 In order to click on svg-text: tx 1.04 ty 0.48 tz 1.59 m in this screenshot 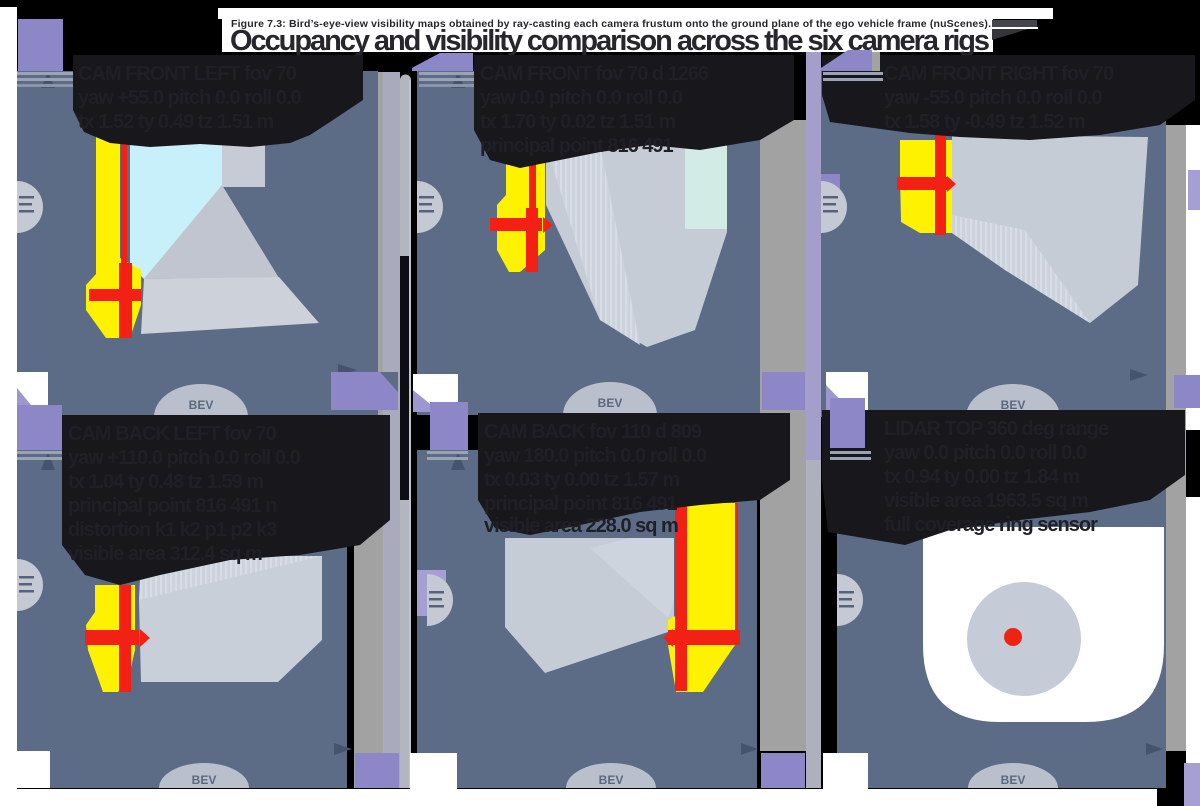, I will do `click(165, 482)`.